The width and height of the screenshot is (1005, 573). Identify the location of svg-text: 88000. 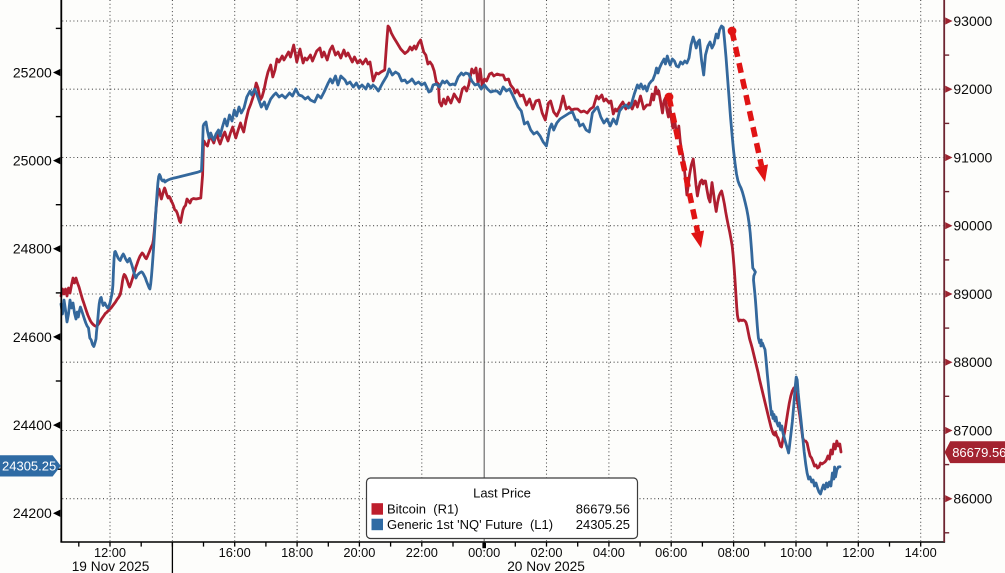
(972, 362).